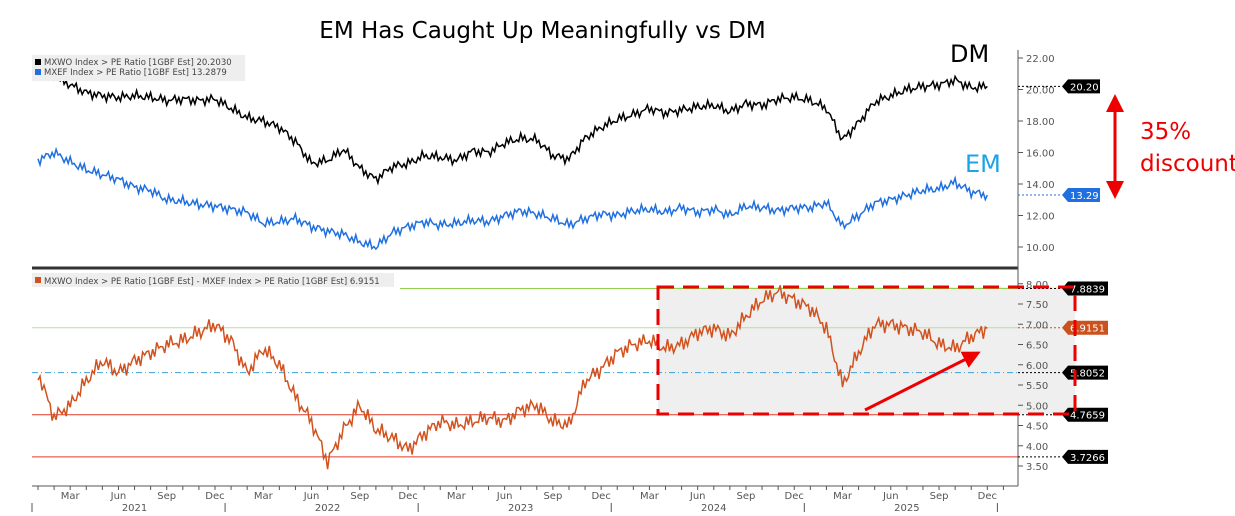  Describe the element at coordinates (542, 31) in the screenshot. I see `chart-title: EM Has Caught Up Meaningfully vs DM` at that location.